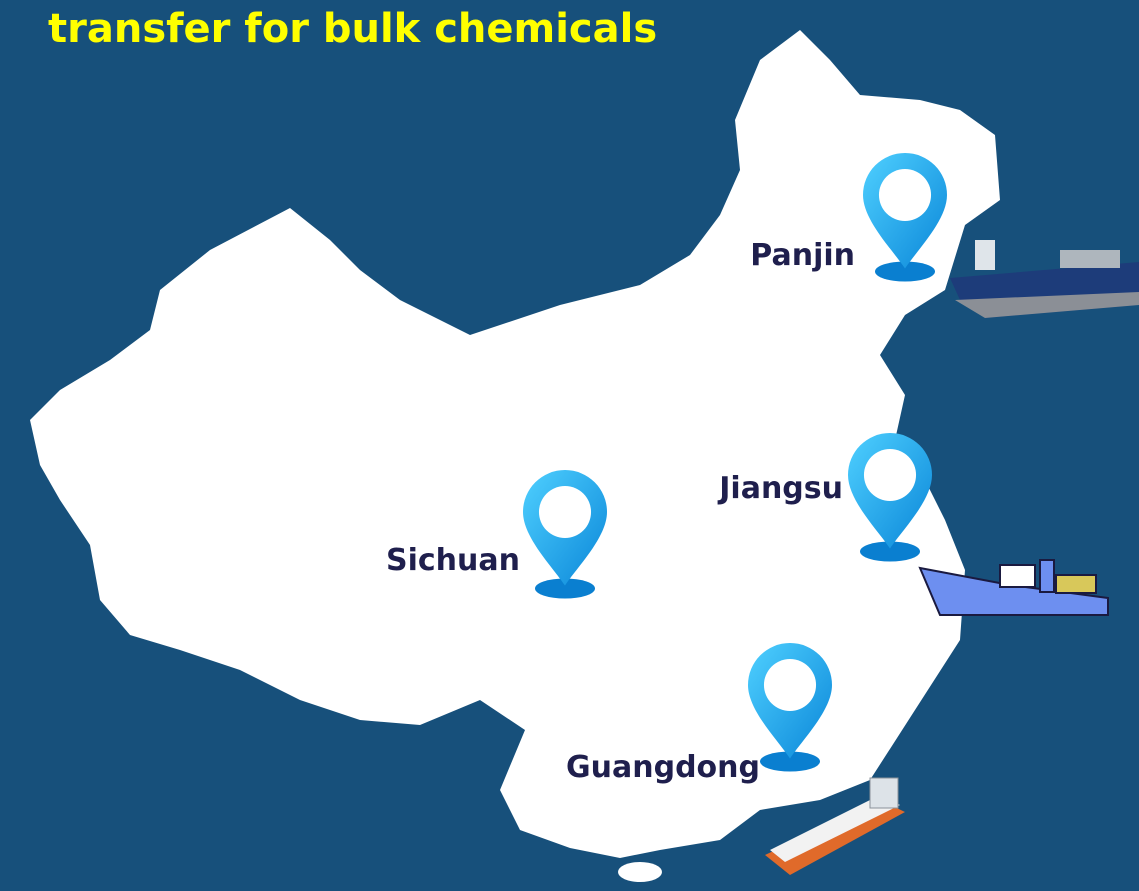 The width and height of the screenshot is (1139, 891). Describe the element at coordinates (663, 767) in the screenshot. I see `location-label: Guangdong` at that location.